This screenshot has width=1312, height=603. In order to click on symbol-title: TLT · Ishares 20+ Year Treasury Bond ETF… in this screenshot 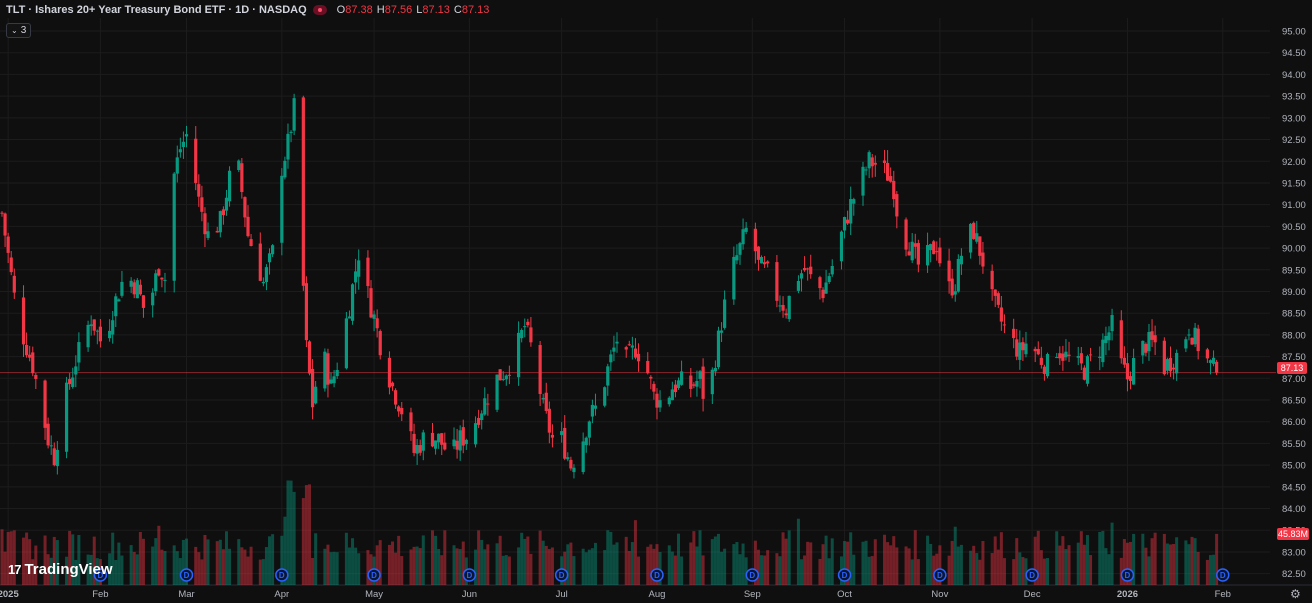, I will do `click(156, 10)`.